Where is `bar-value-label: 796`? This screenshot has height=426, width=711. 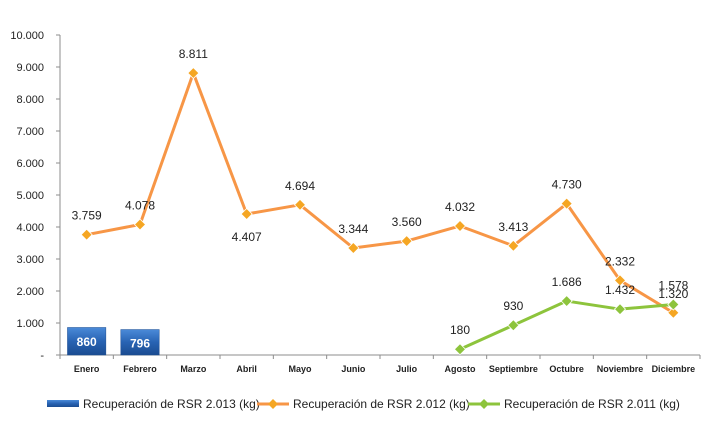 bar-value-label: 796 is located at coordinates (140, 343).